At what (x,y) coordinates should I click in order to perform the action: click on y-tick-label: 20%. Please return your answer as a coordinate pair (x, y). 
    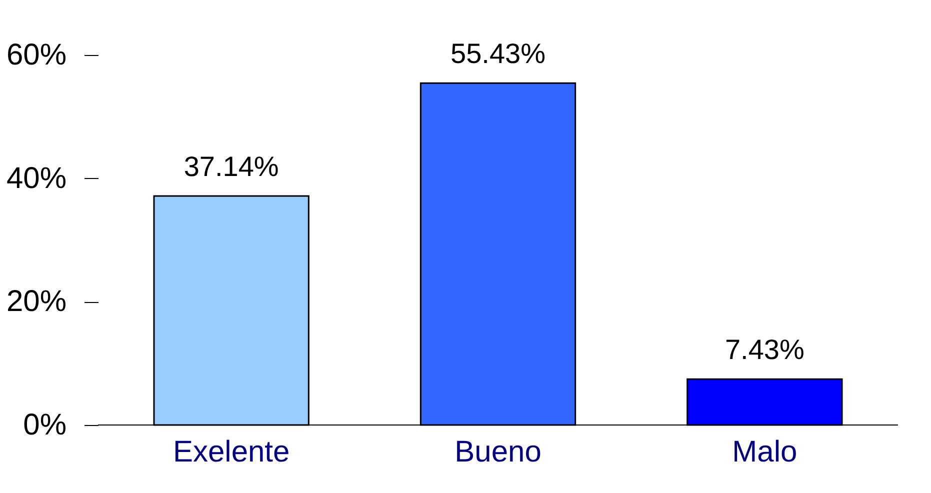
    Looking at the image, I should click on (36, 301).